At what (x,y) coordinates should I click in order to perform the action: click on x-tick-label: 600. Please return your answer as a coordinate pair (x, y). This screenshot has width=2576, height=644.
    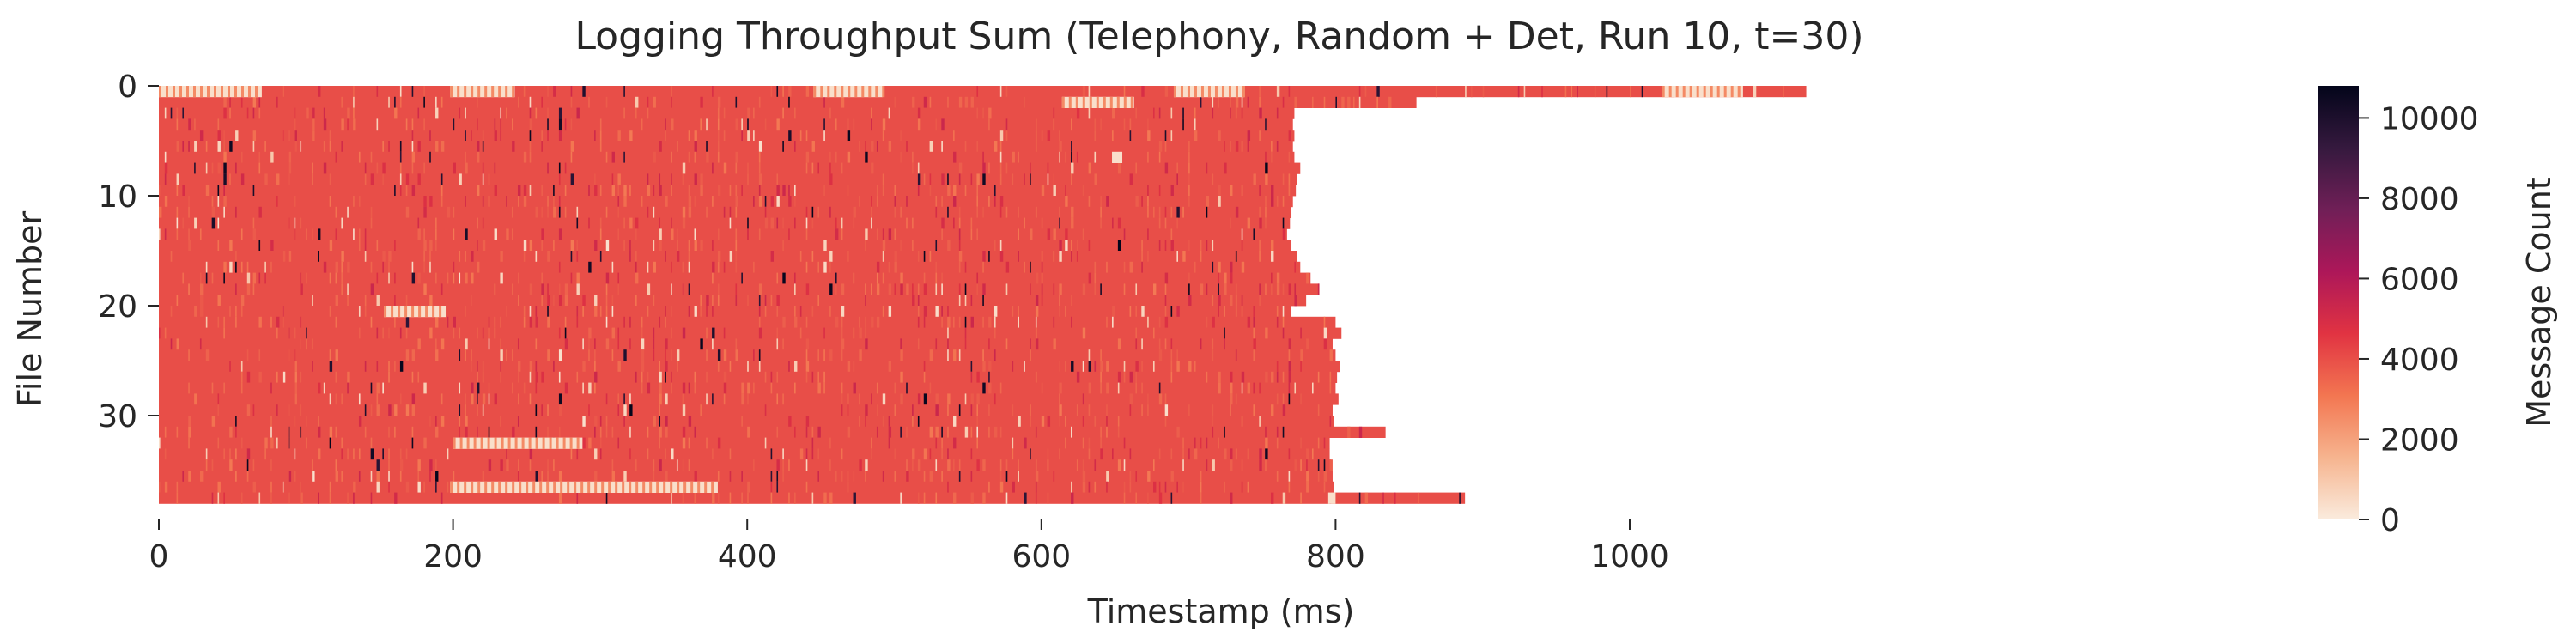
    Looking at the image, I should click on (1041, 556).